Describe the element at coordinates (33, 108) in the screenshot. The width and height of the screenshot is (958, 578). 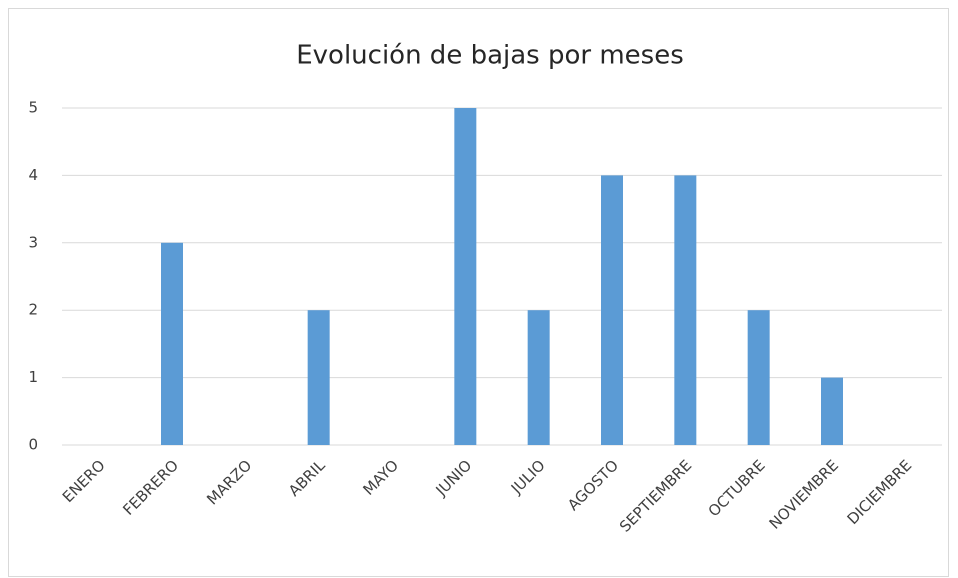
I see `y-tick-label: 5` at that location.